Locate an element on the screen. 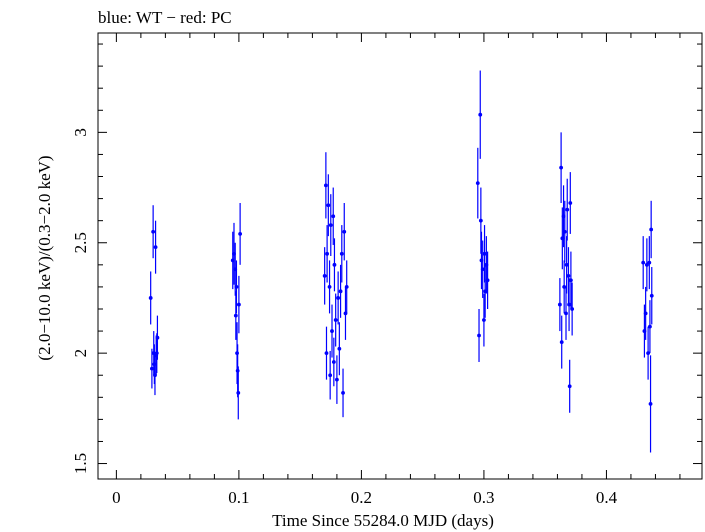  y-tick-label: 1.5 is located at coordinates (80, 463).